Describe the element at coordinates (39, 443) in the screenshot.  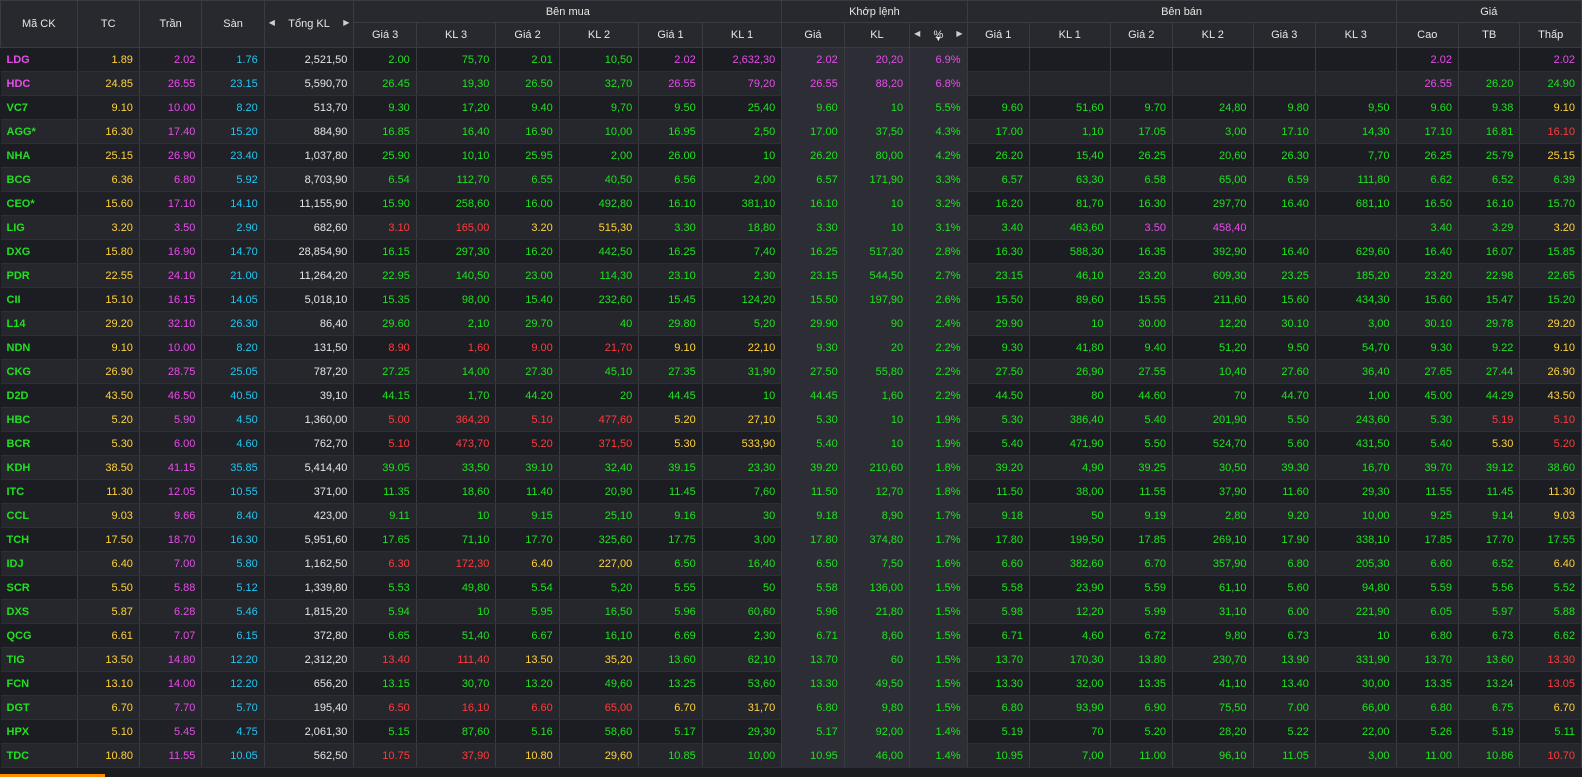
I see `symbol-cell: BCR` at that location.